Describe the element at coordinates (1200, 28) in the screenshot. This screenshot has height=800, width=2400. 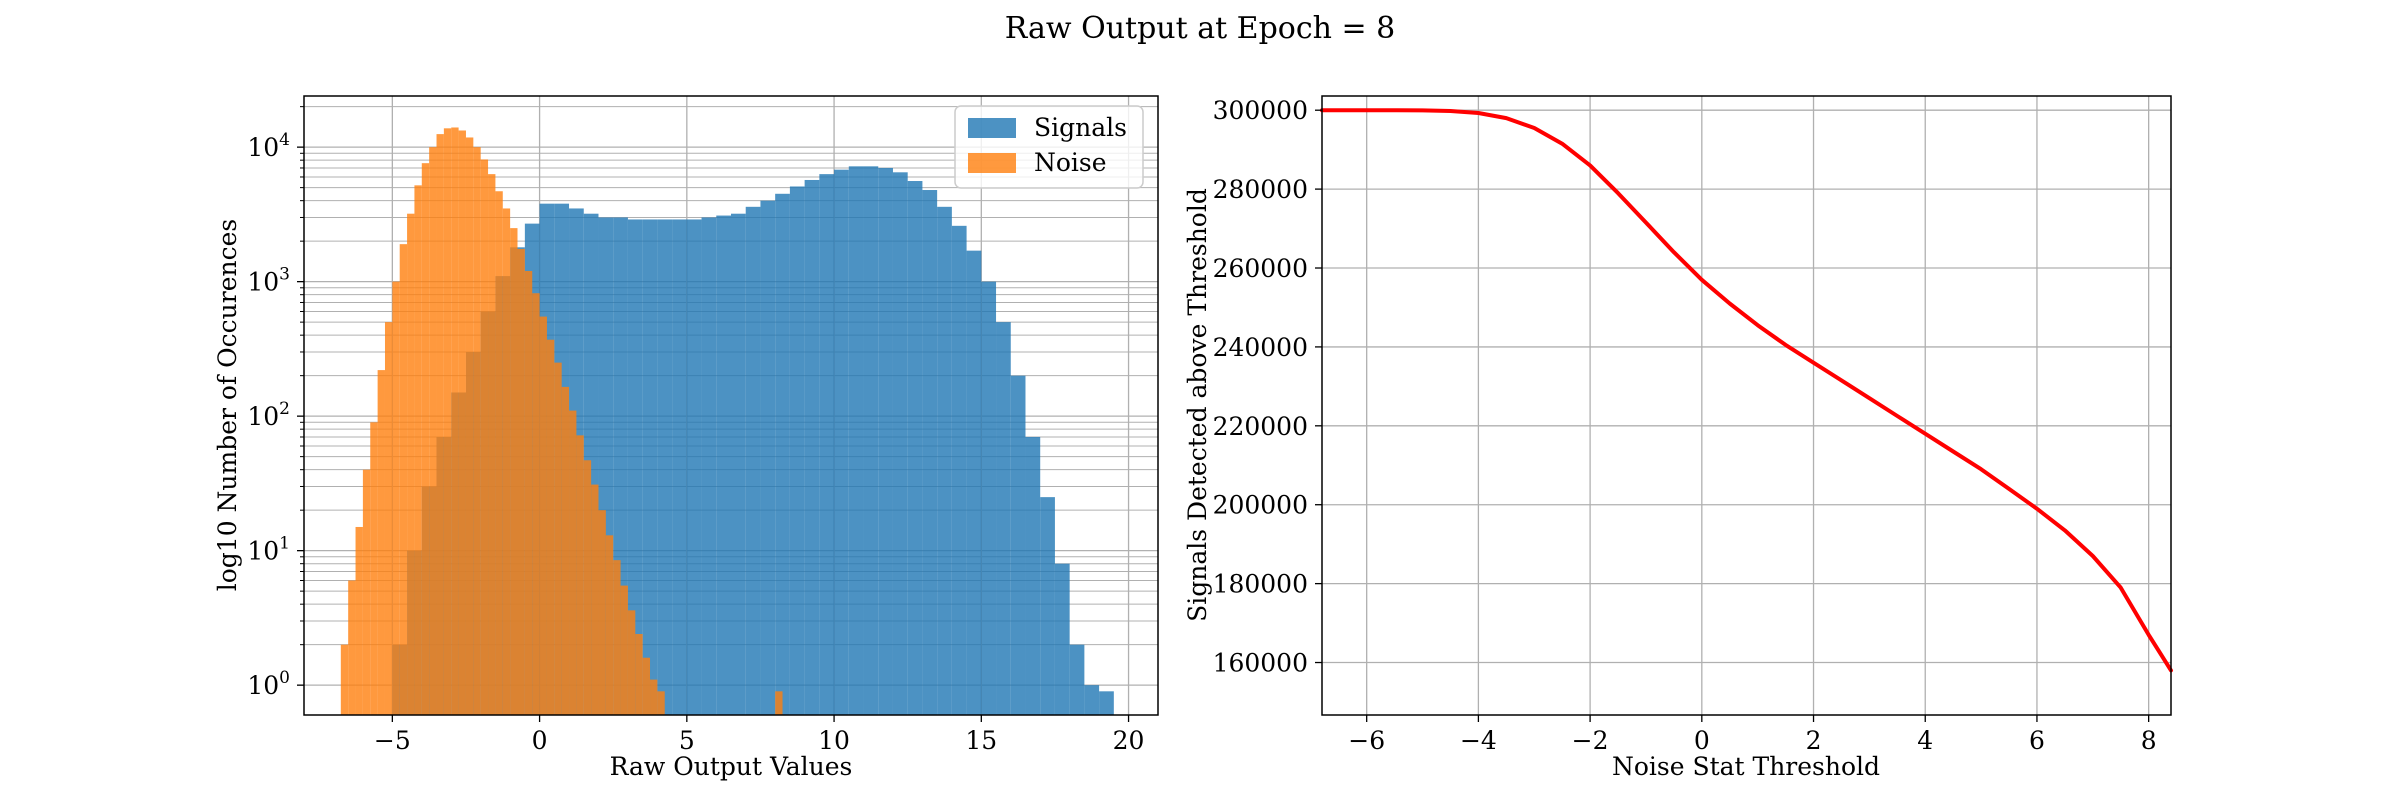
I see `figure-title: Raw Output at Epoch = 8` at that location.